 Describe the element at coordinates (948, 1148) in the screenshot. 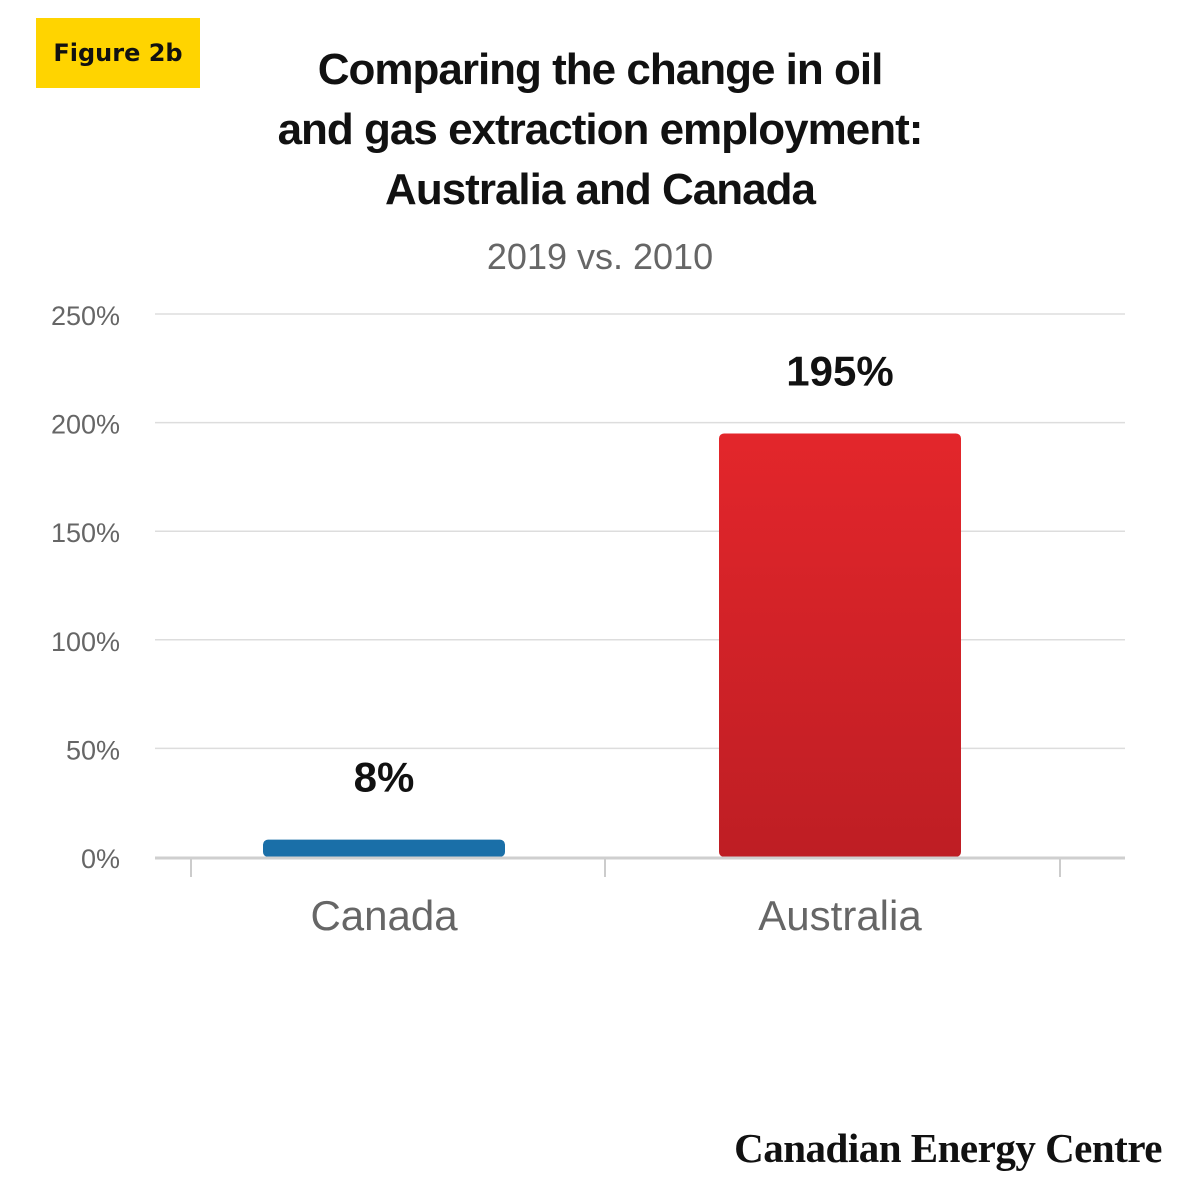

I see `brand-logo-text: Canadian Energy Centre` at that location.